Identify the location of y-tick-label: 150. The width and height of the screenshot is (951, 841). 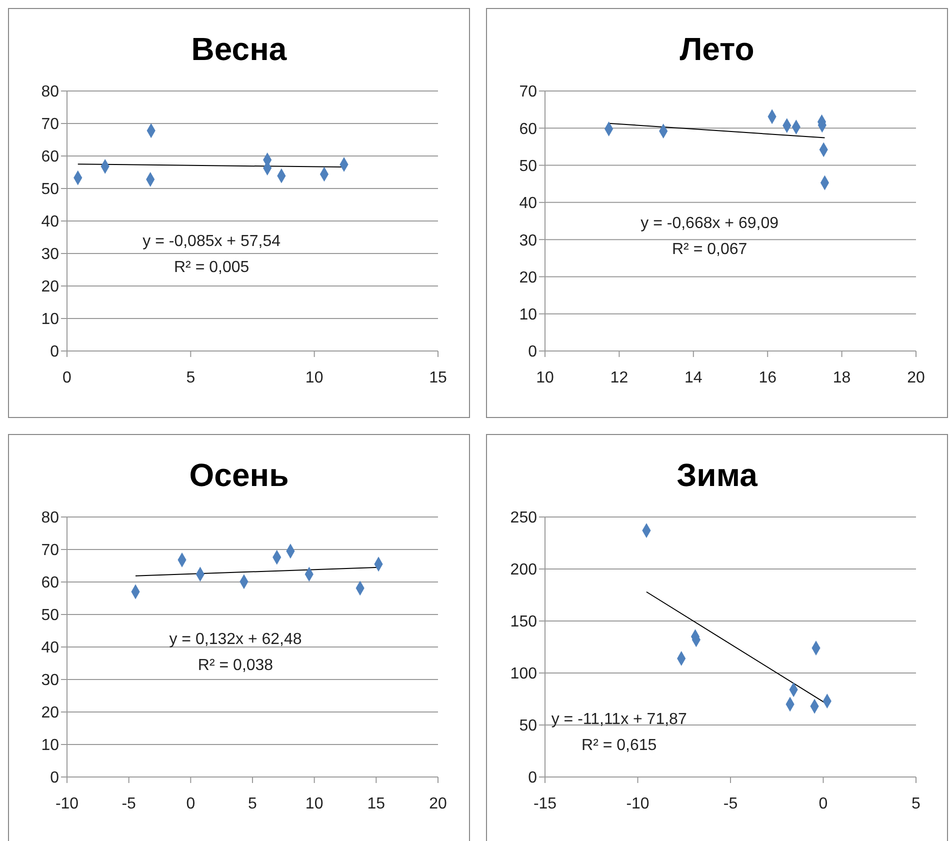
(524, 622).